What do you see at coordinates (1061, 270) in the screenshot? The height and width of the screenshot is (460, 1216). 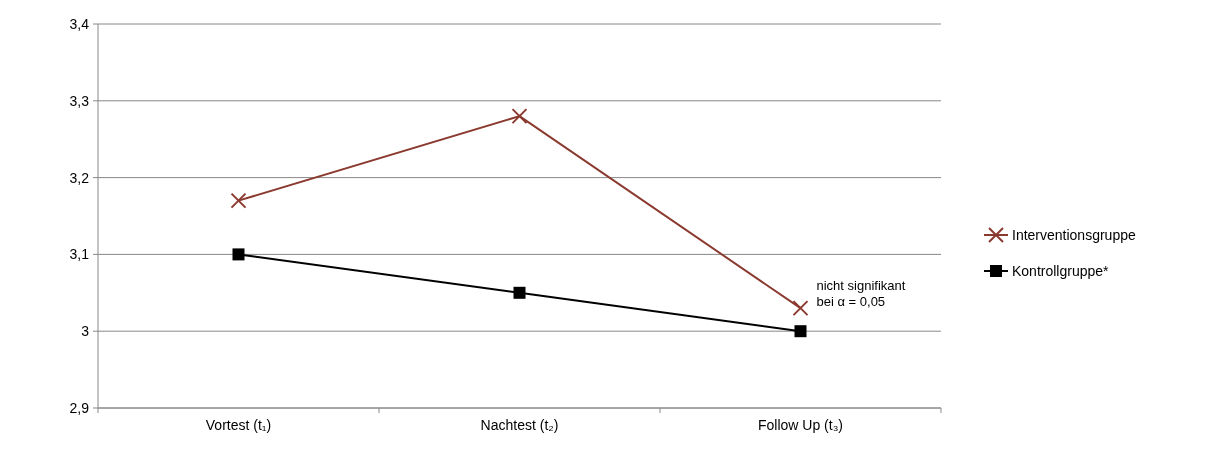 I see `legend-label: Kontrollgruppe*` at bounding box center [1061, 270].